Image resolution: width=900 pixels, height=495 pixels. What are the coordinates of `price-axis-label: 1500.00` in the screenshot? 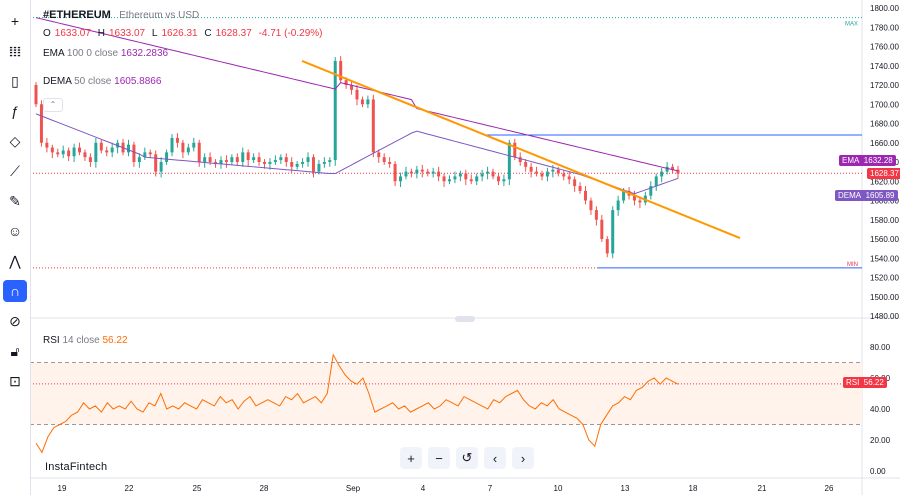 It's located at (884, 297).